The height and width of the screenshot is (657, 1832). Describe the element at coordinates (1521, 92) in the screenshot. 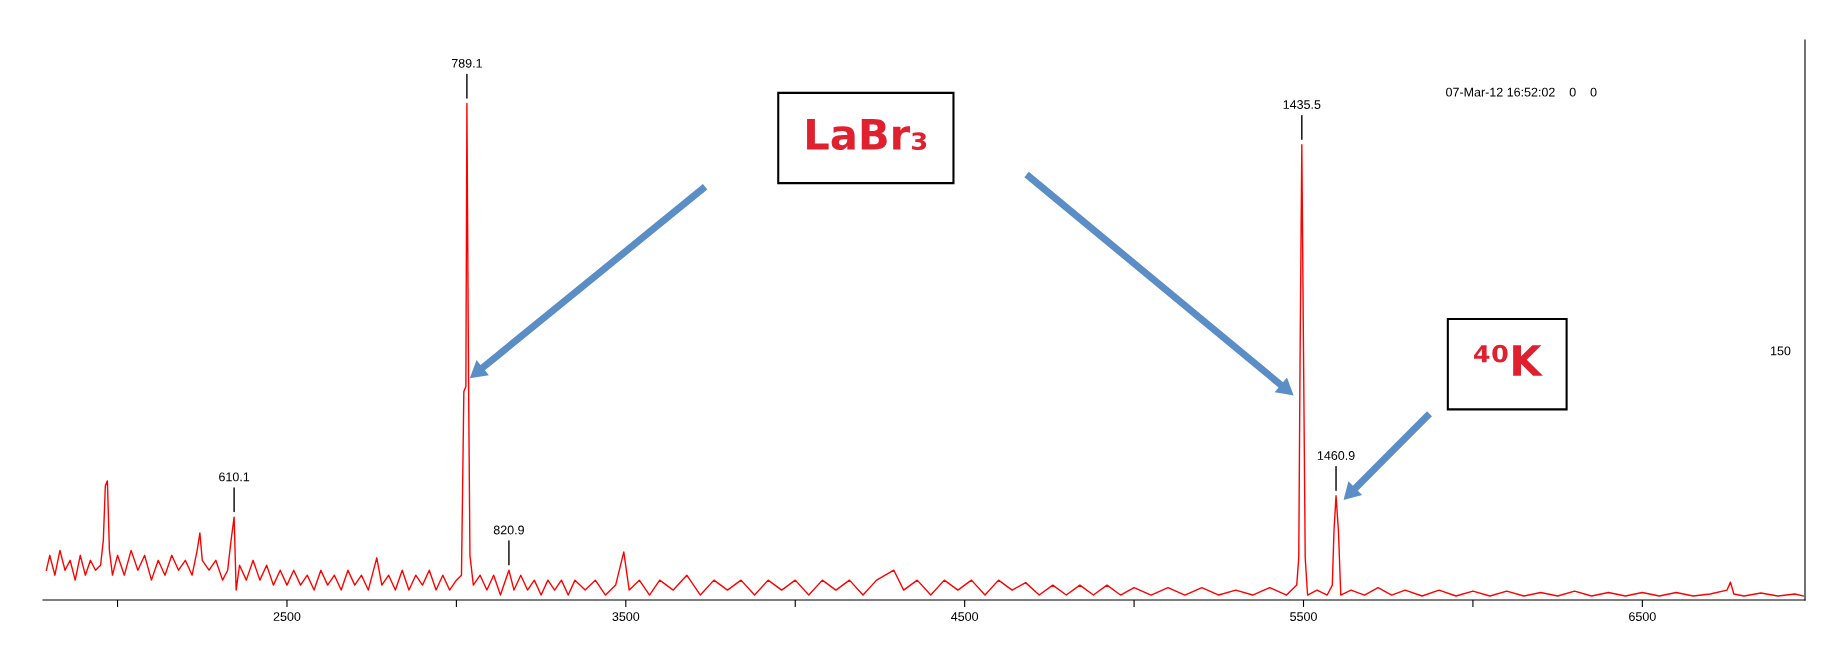

I see `text: 07-Mar-12 16:52:02 0 0` at that location.